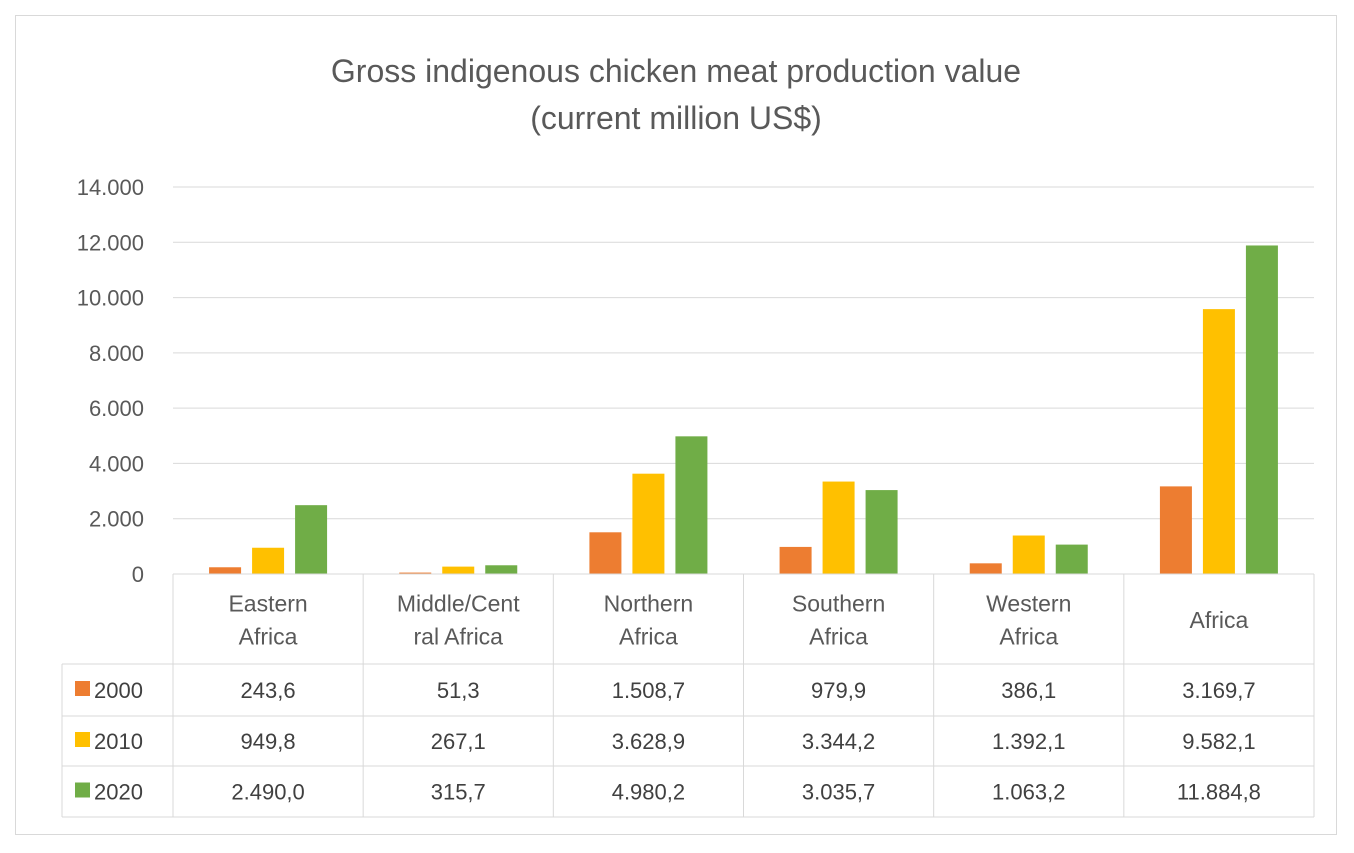  What do you see at coordinates (648, 690) in the screenshot?
I see `data-label: 1.508,7` at bounding box center [648, 690].